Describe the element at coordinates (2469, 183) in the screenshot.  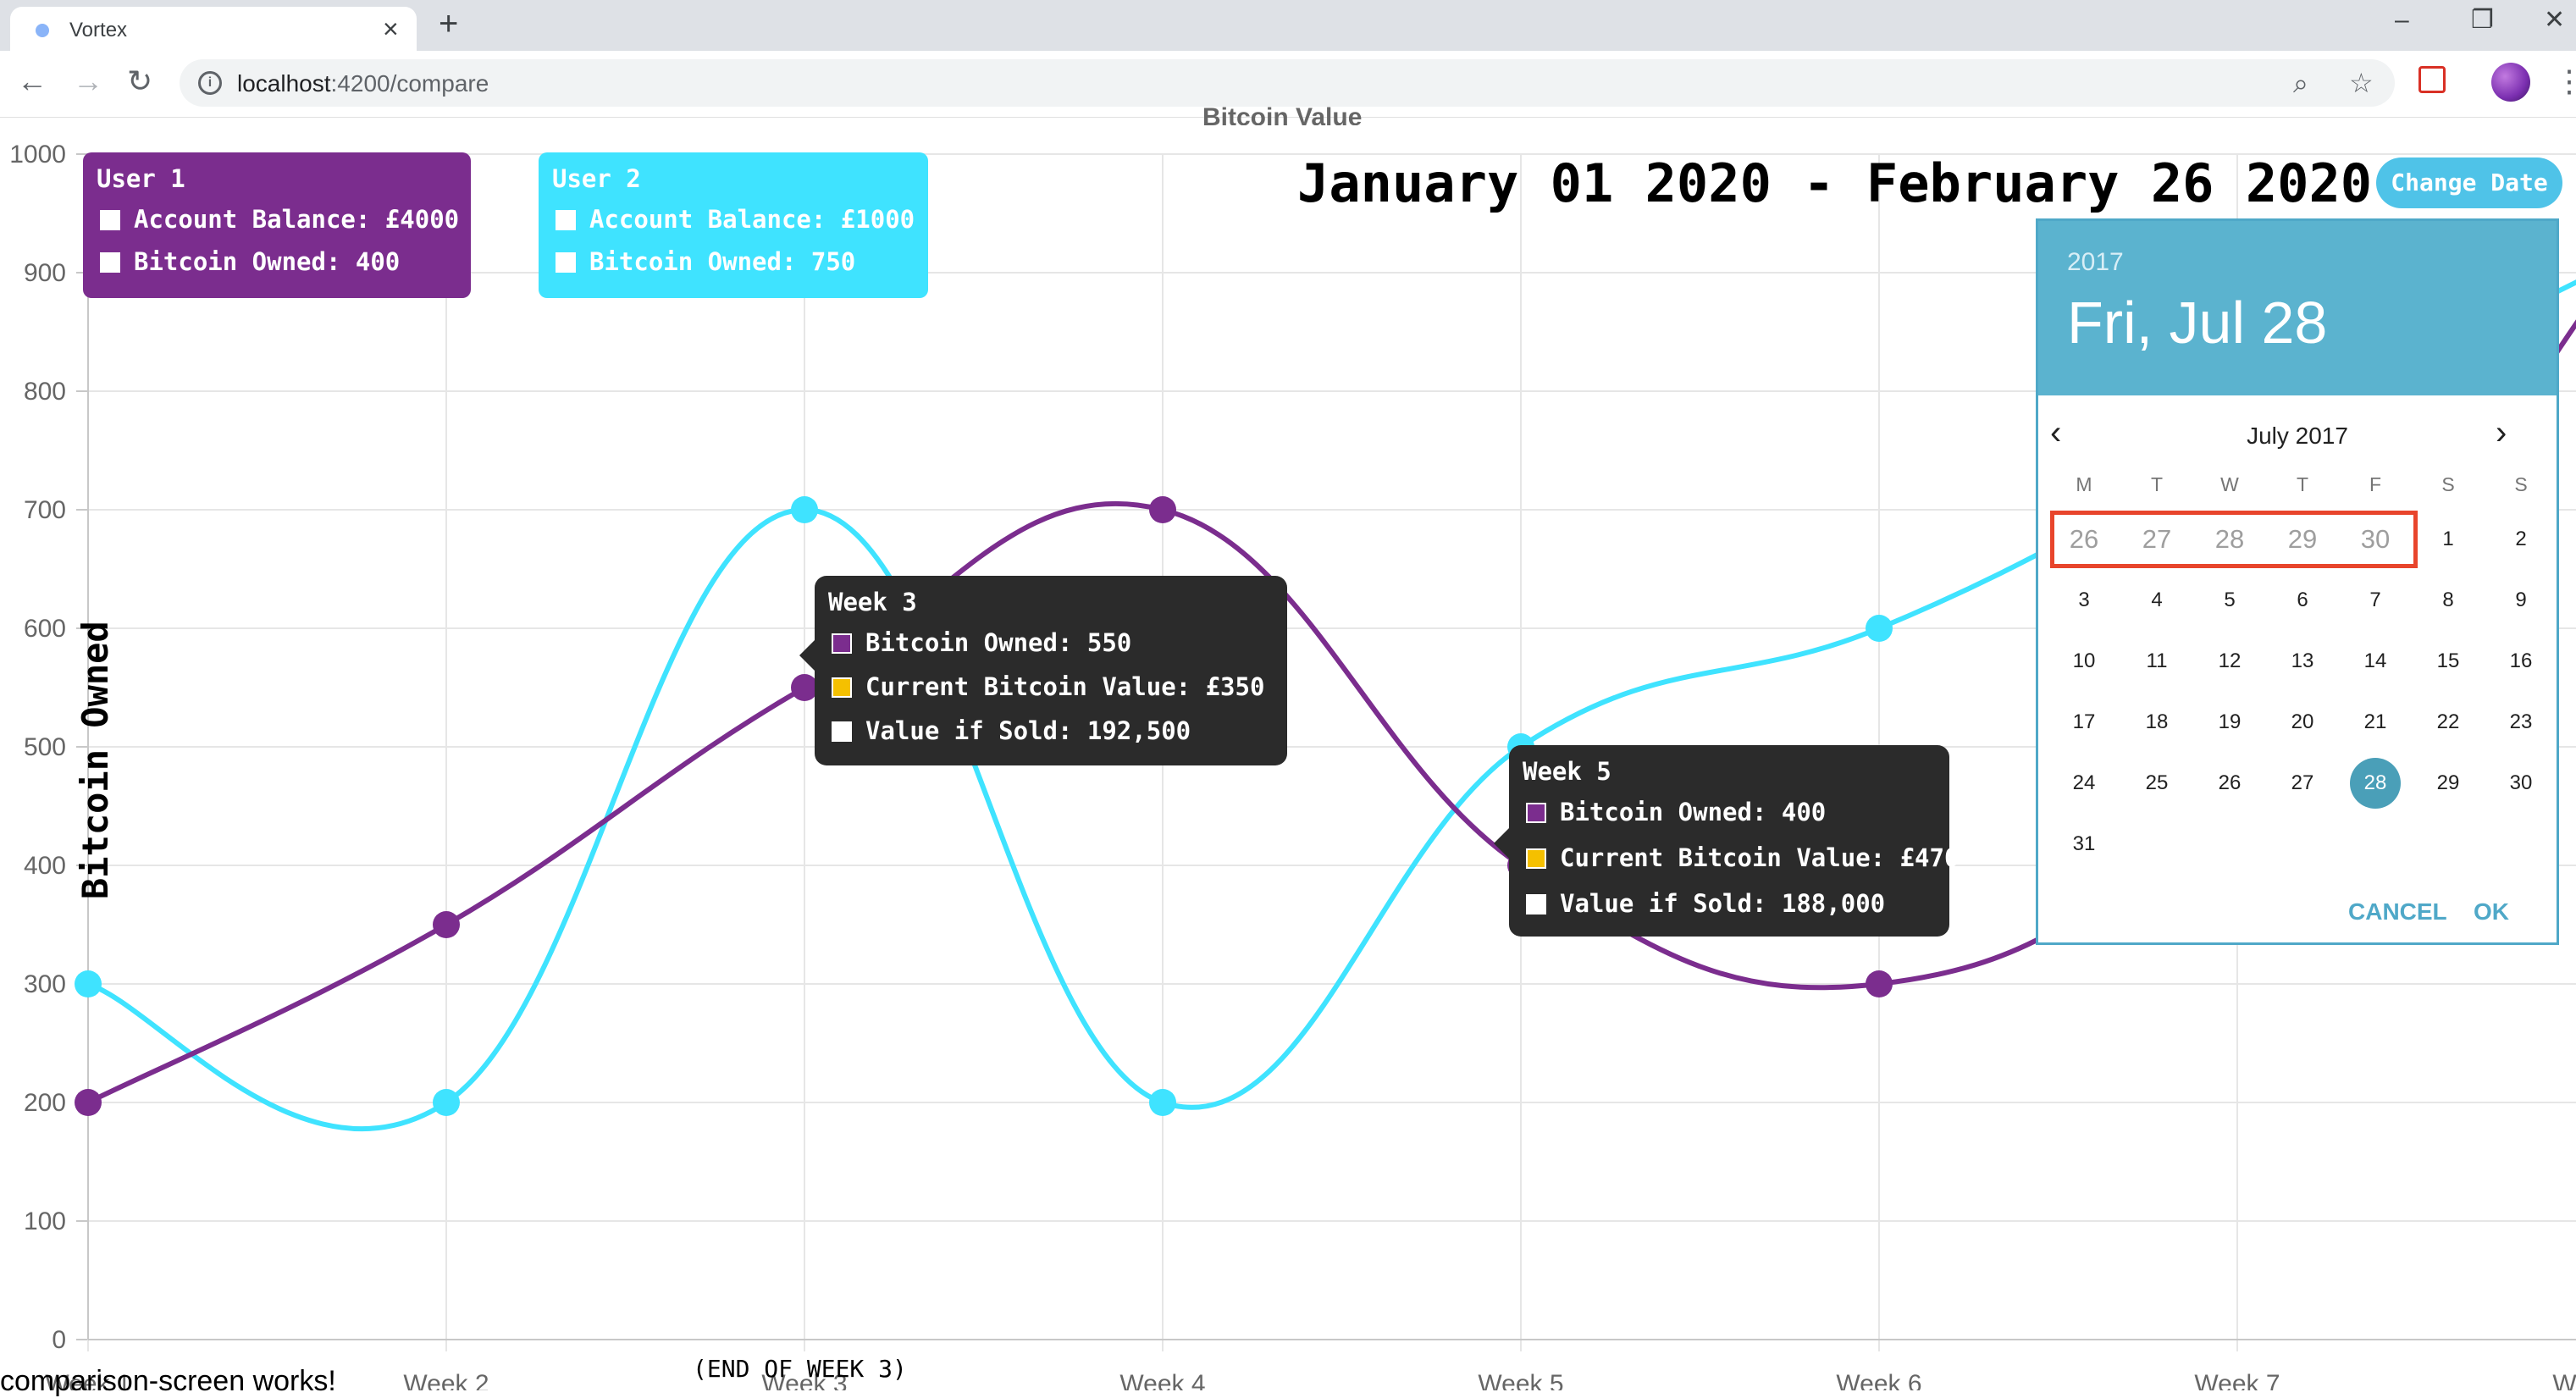
I see `change-date-button: Change Date` at that location.